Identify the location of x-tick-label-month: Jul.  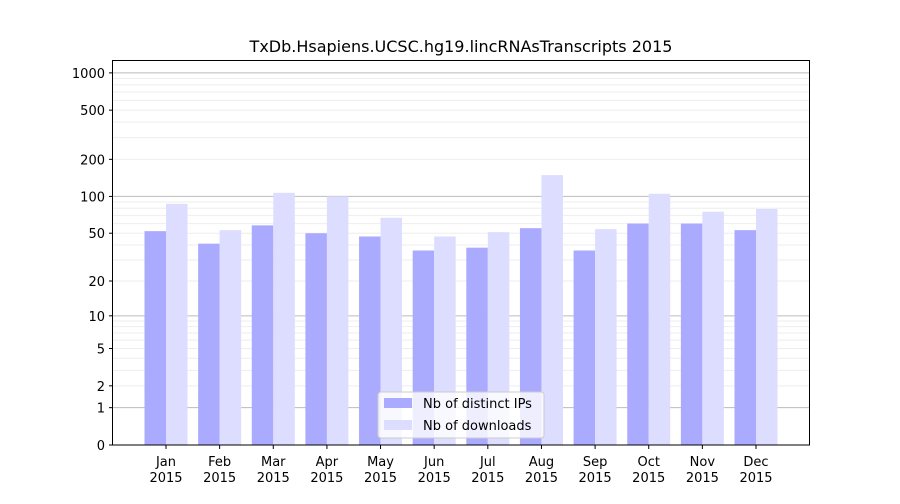
(487, 462).